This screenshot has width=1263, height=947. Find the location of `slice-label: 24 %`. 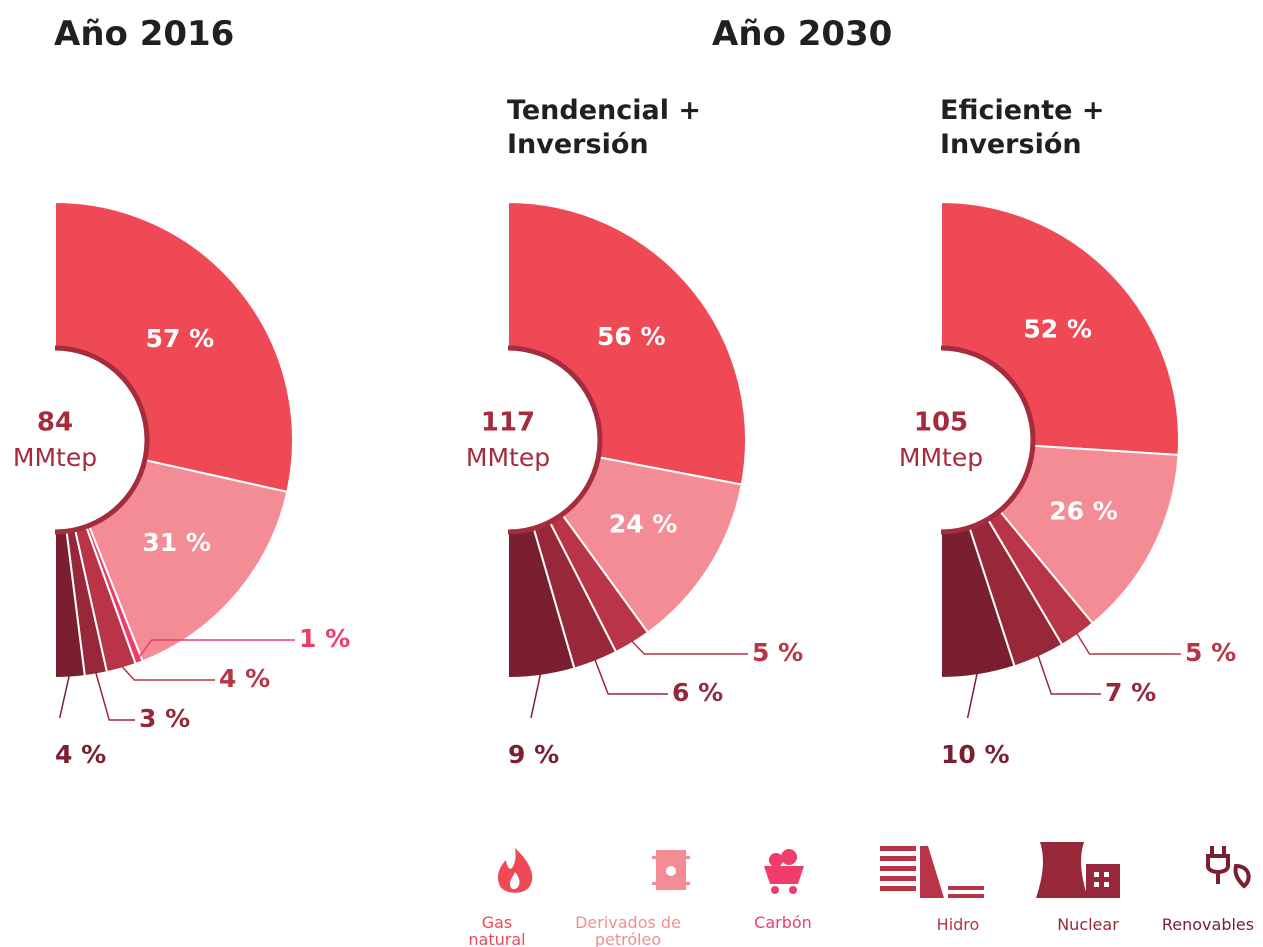

slice-label: 24 % is located at coordinates (643, 524).